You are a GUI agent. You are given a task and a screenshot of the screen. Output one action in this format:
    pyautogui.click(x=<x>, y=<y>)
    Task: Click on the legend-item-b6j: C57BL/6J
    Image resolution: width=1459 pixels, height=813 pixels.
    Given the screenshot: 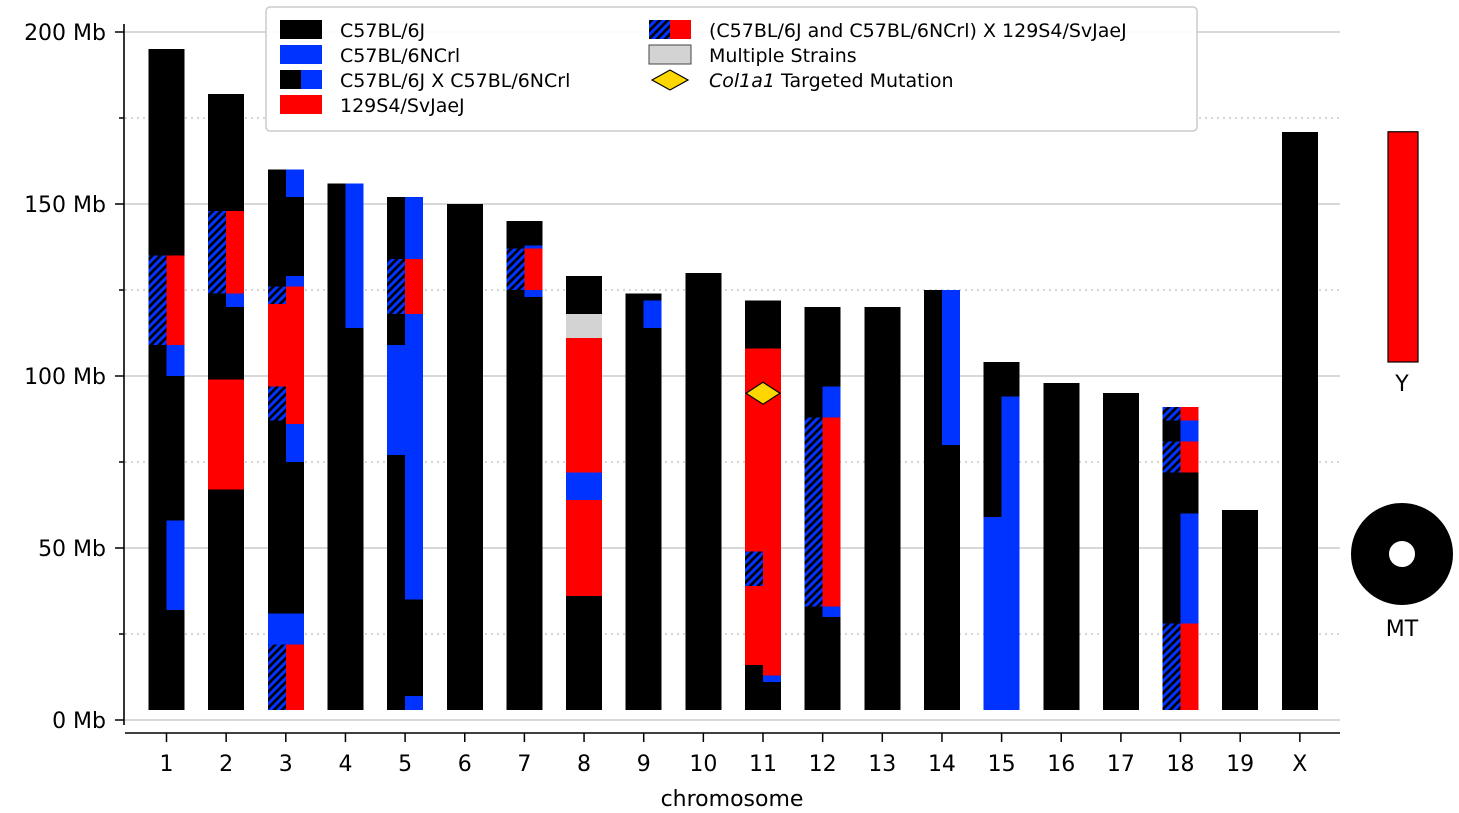 What is the action you would take?
    pyautogui.click(x=352, y=31)
    